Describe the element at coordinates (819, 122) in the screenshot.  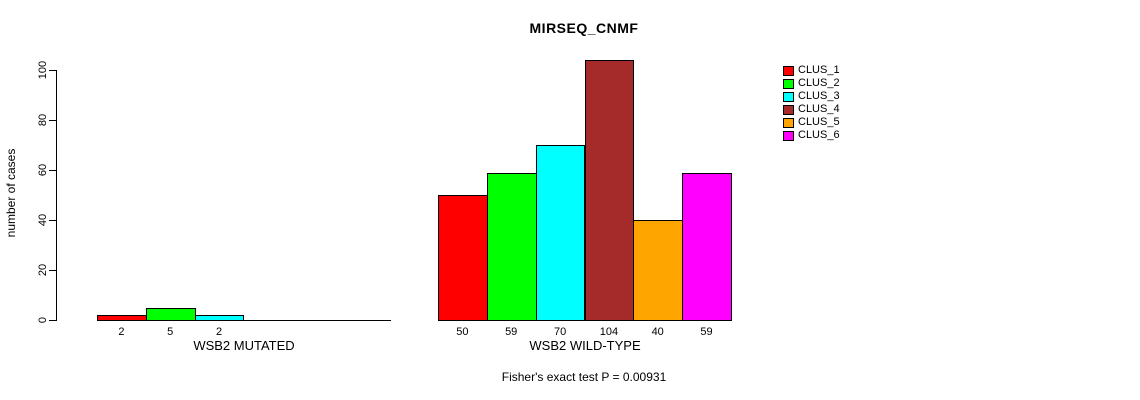
I see `legend-label: CLUS_5` at that location.